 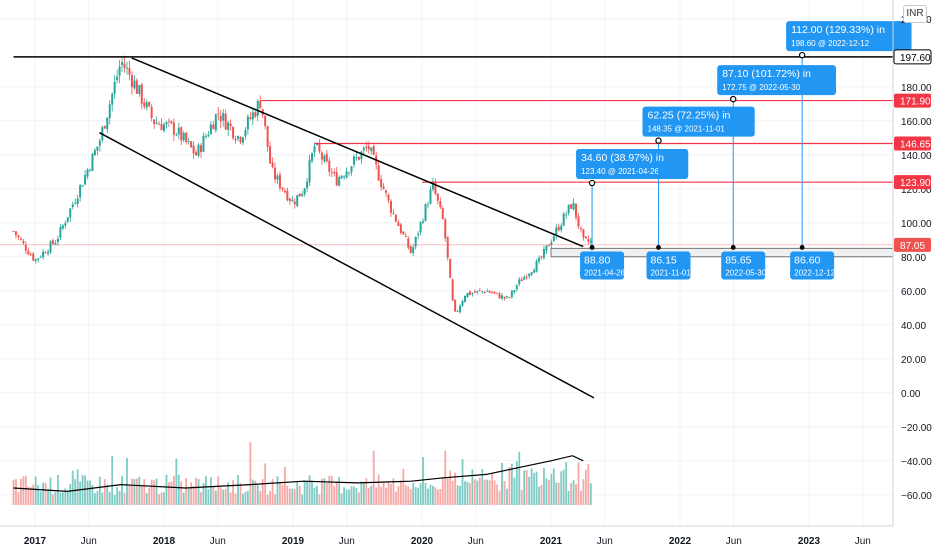 I want to click on target-title: 62.25 (72.25%) in, so click(x=689, y=116).